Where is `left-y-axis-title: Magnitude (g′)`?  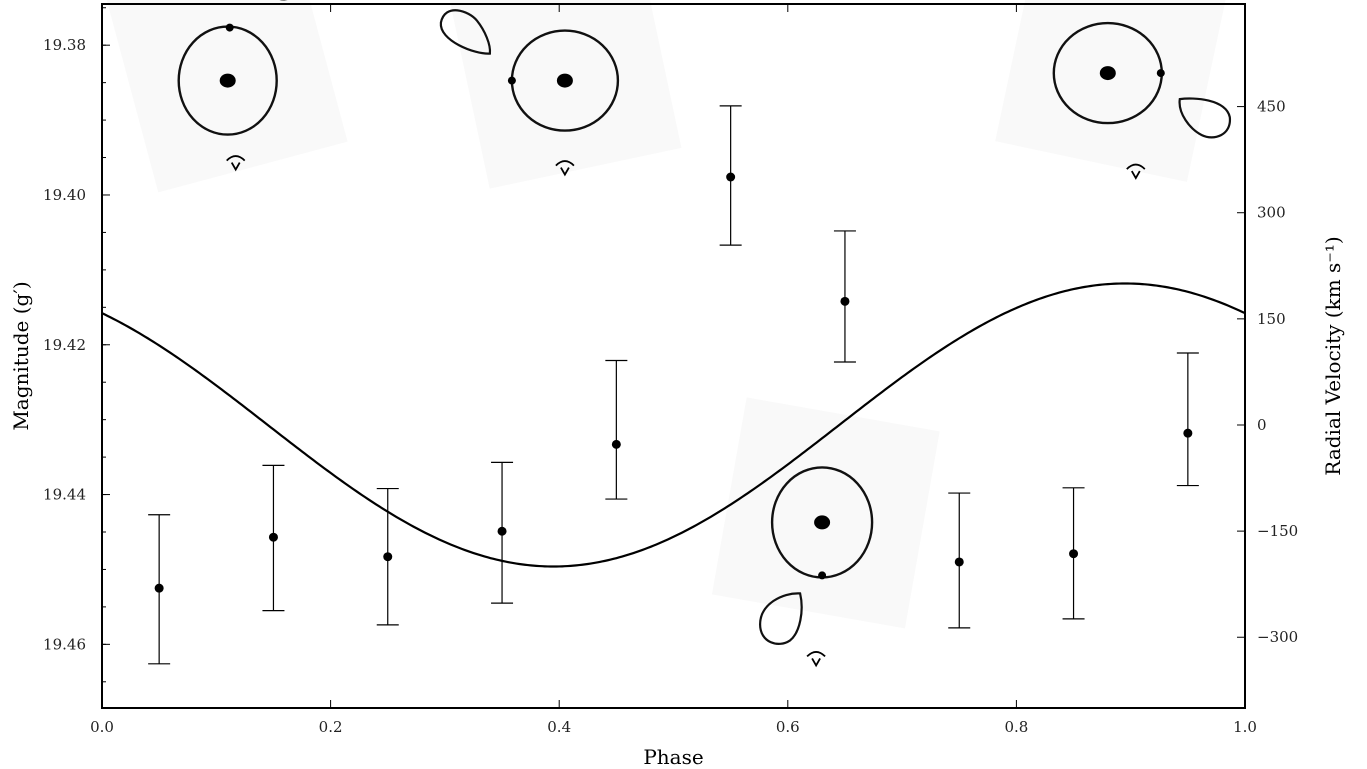 left-y-axis-title: Magnitude (g′) is located at coordinates (21, 355).